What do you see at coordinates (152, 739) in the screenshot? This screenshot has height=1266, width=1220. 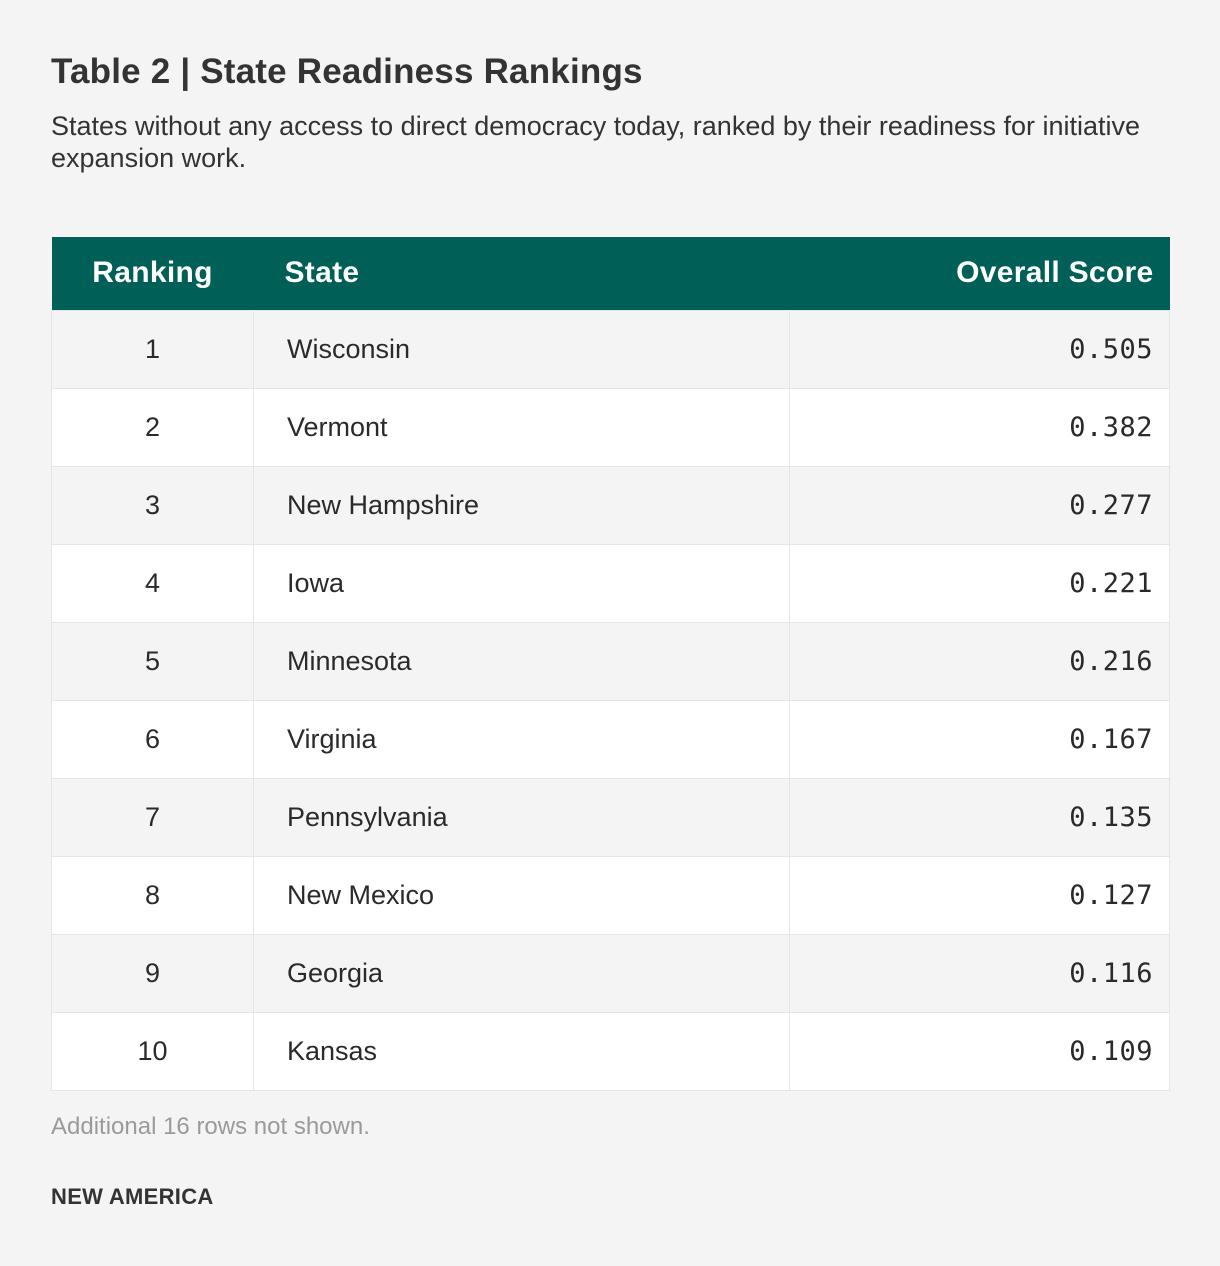 I see `cell-ranking: 6` at bounding box center [152, 739].